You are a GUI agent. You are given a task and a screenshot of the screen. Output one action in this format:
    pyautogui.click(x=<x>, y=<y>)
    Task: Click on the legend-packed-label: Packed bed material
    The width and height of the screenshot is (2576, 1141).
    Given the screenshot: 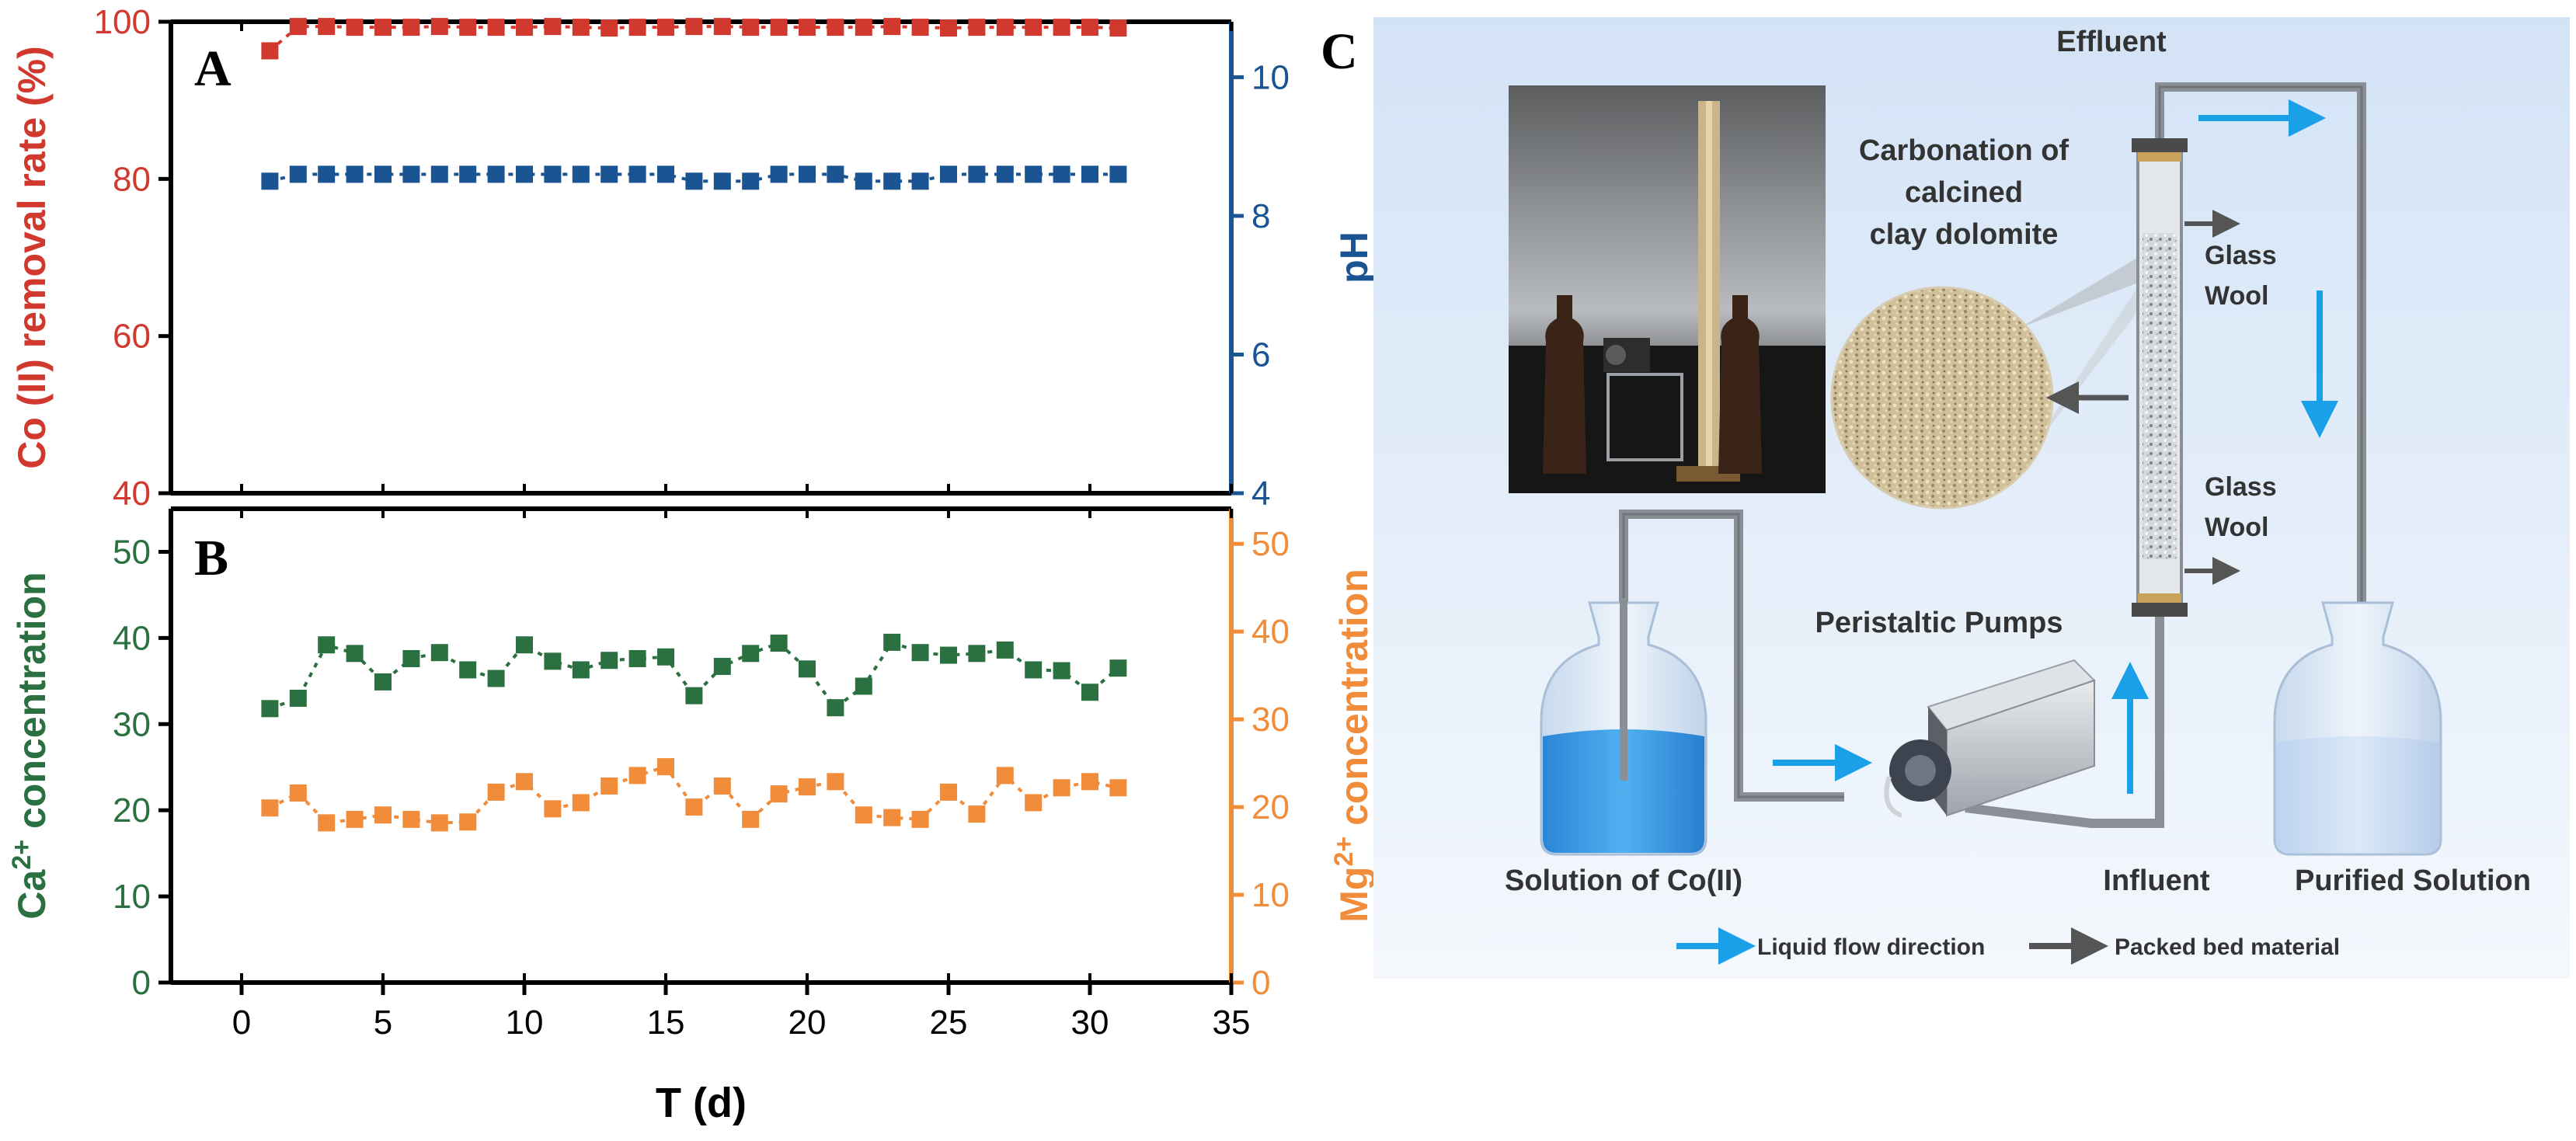 What is the action you would take?
    pyautogui.click(x=2228, y=947)
    